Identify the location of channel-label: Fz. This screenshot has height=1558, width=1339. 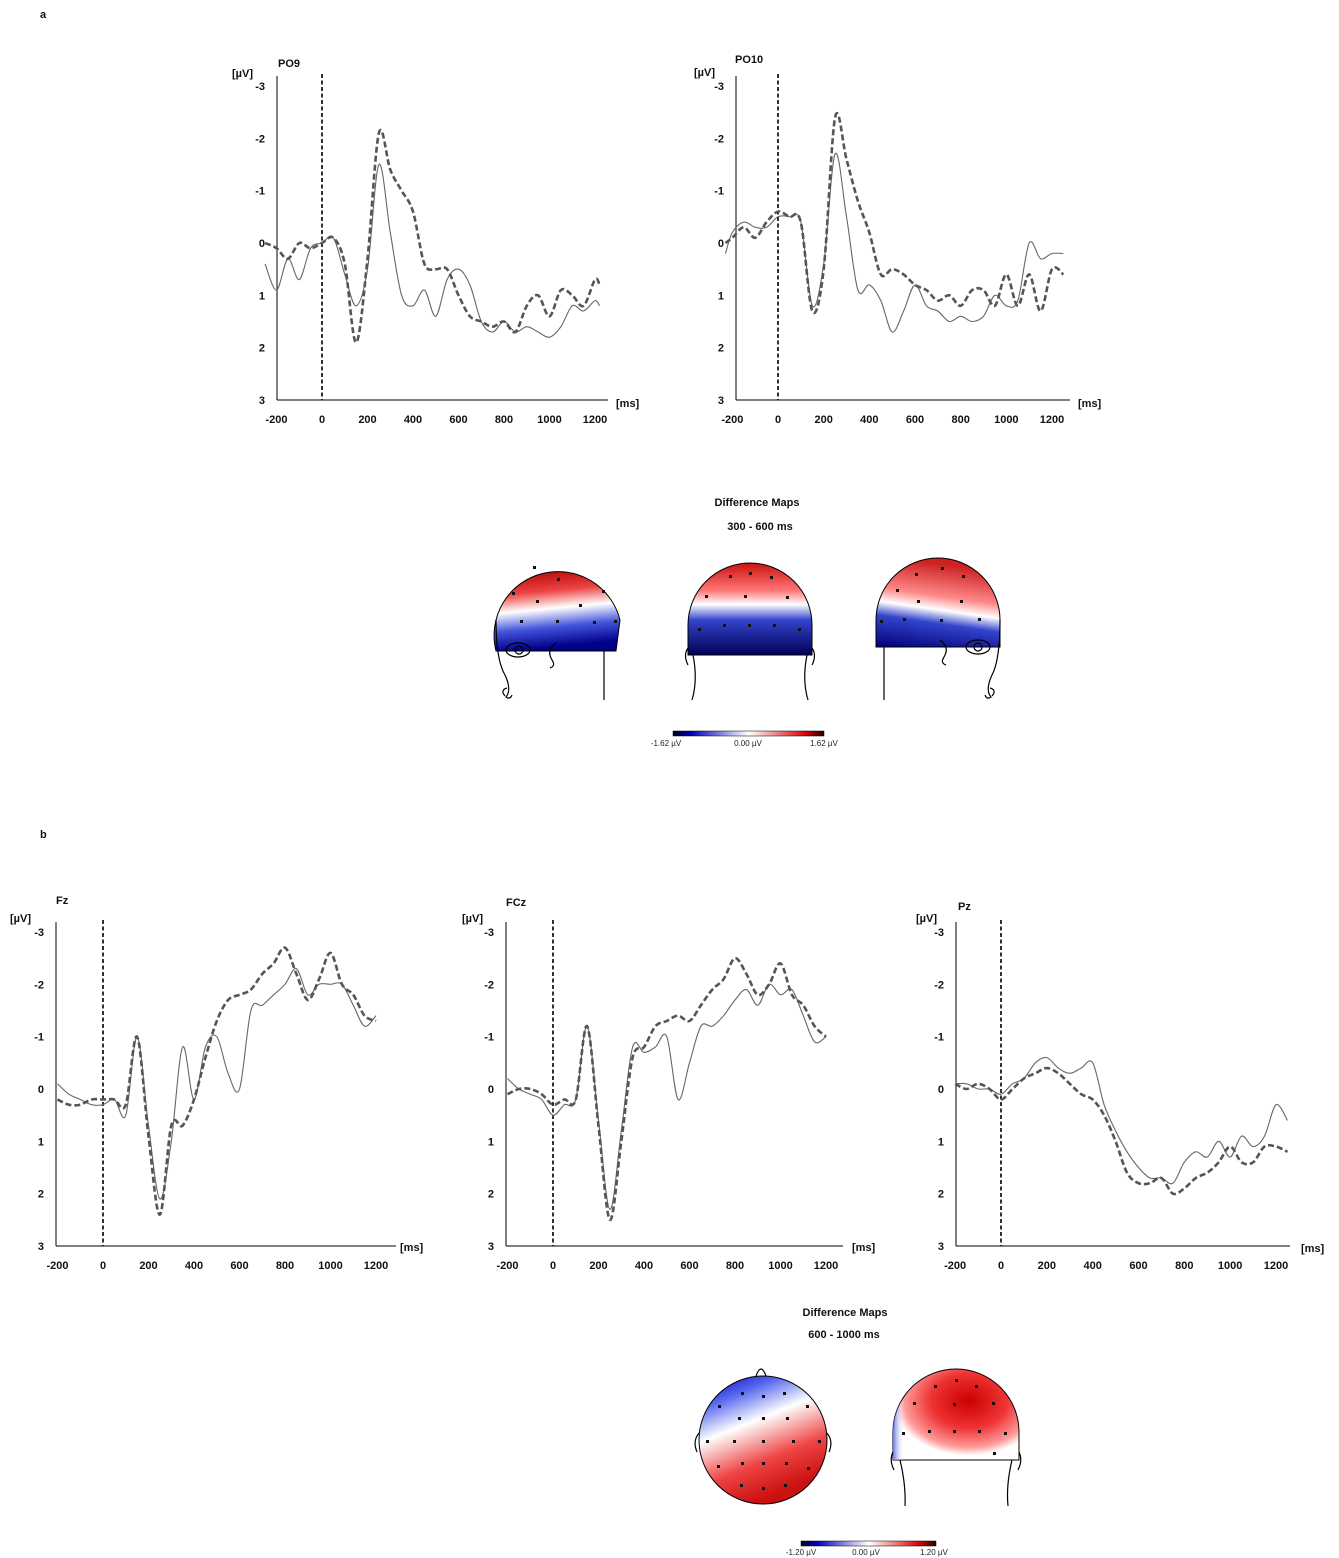
(62, 901).